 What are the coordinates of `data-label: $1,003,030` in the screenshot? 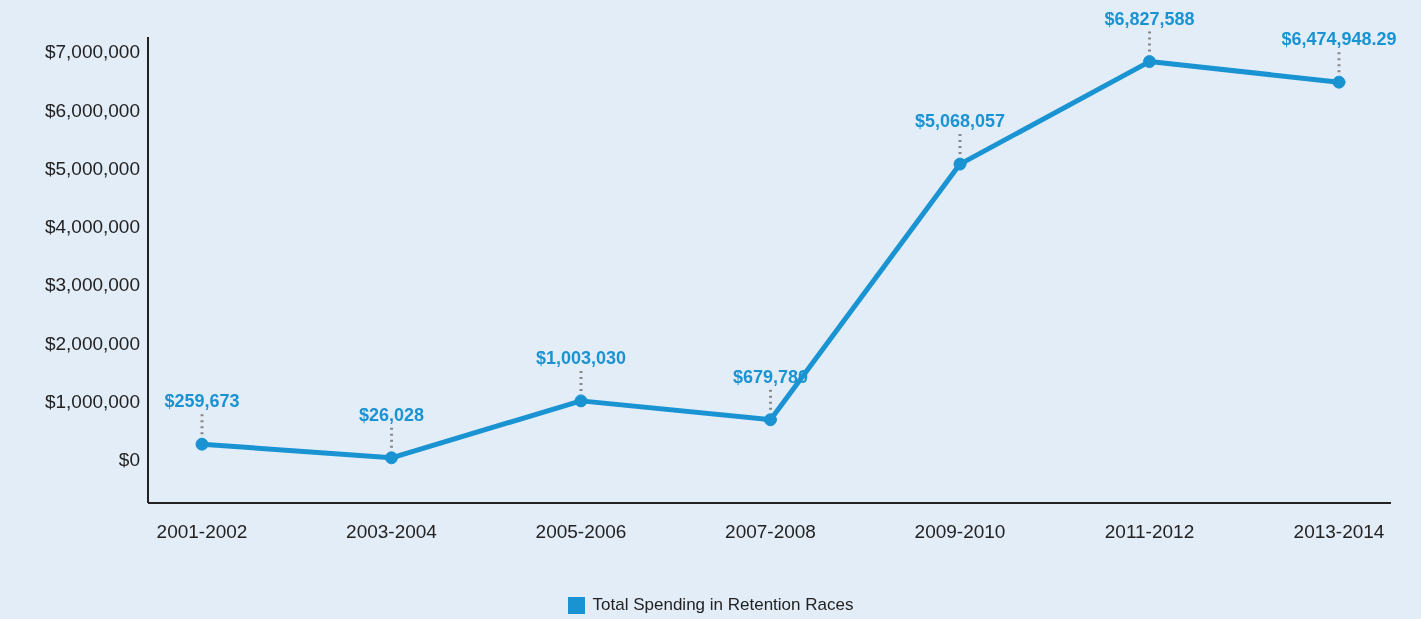 It's located at (581, 357).